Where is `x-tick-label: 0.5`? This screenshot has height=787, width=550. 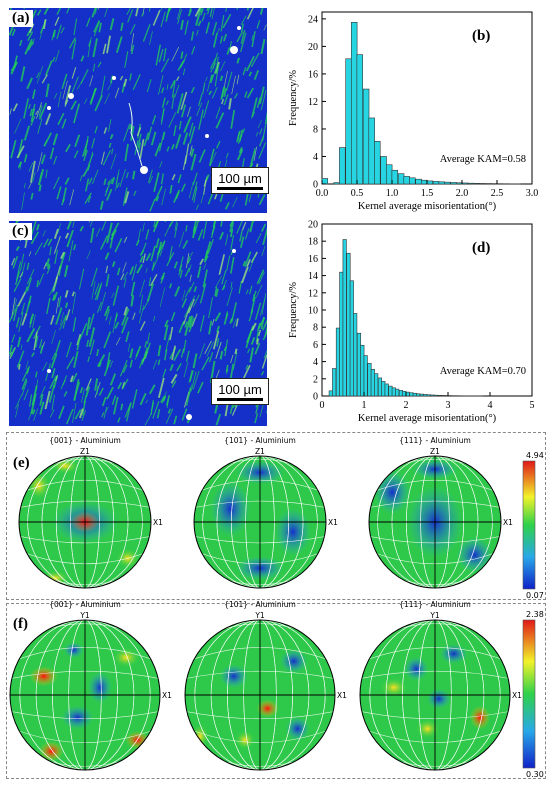
x-tick-label: 0.5 is located at coordinates (357, 193).